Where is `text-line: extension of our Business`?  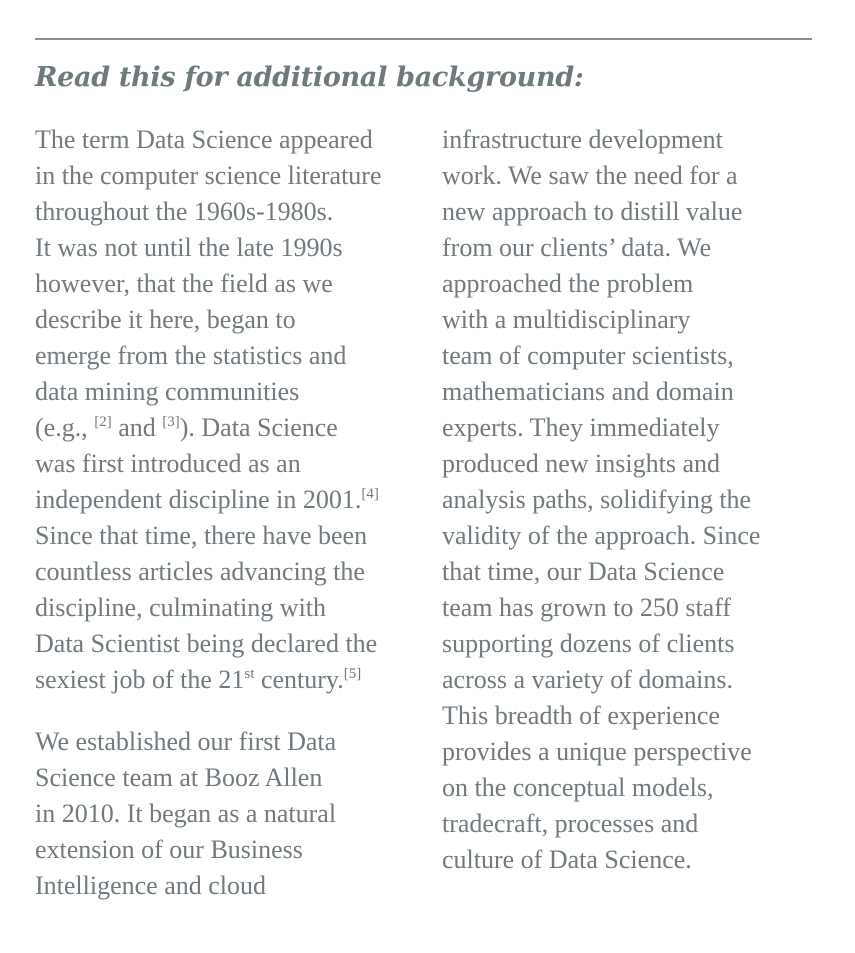 text-line: extension of our Business is located at coordinates (169, 849).